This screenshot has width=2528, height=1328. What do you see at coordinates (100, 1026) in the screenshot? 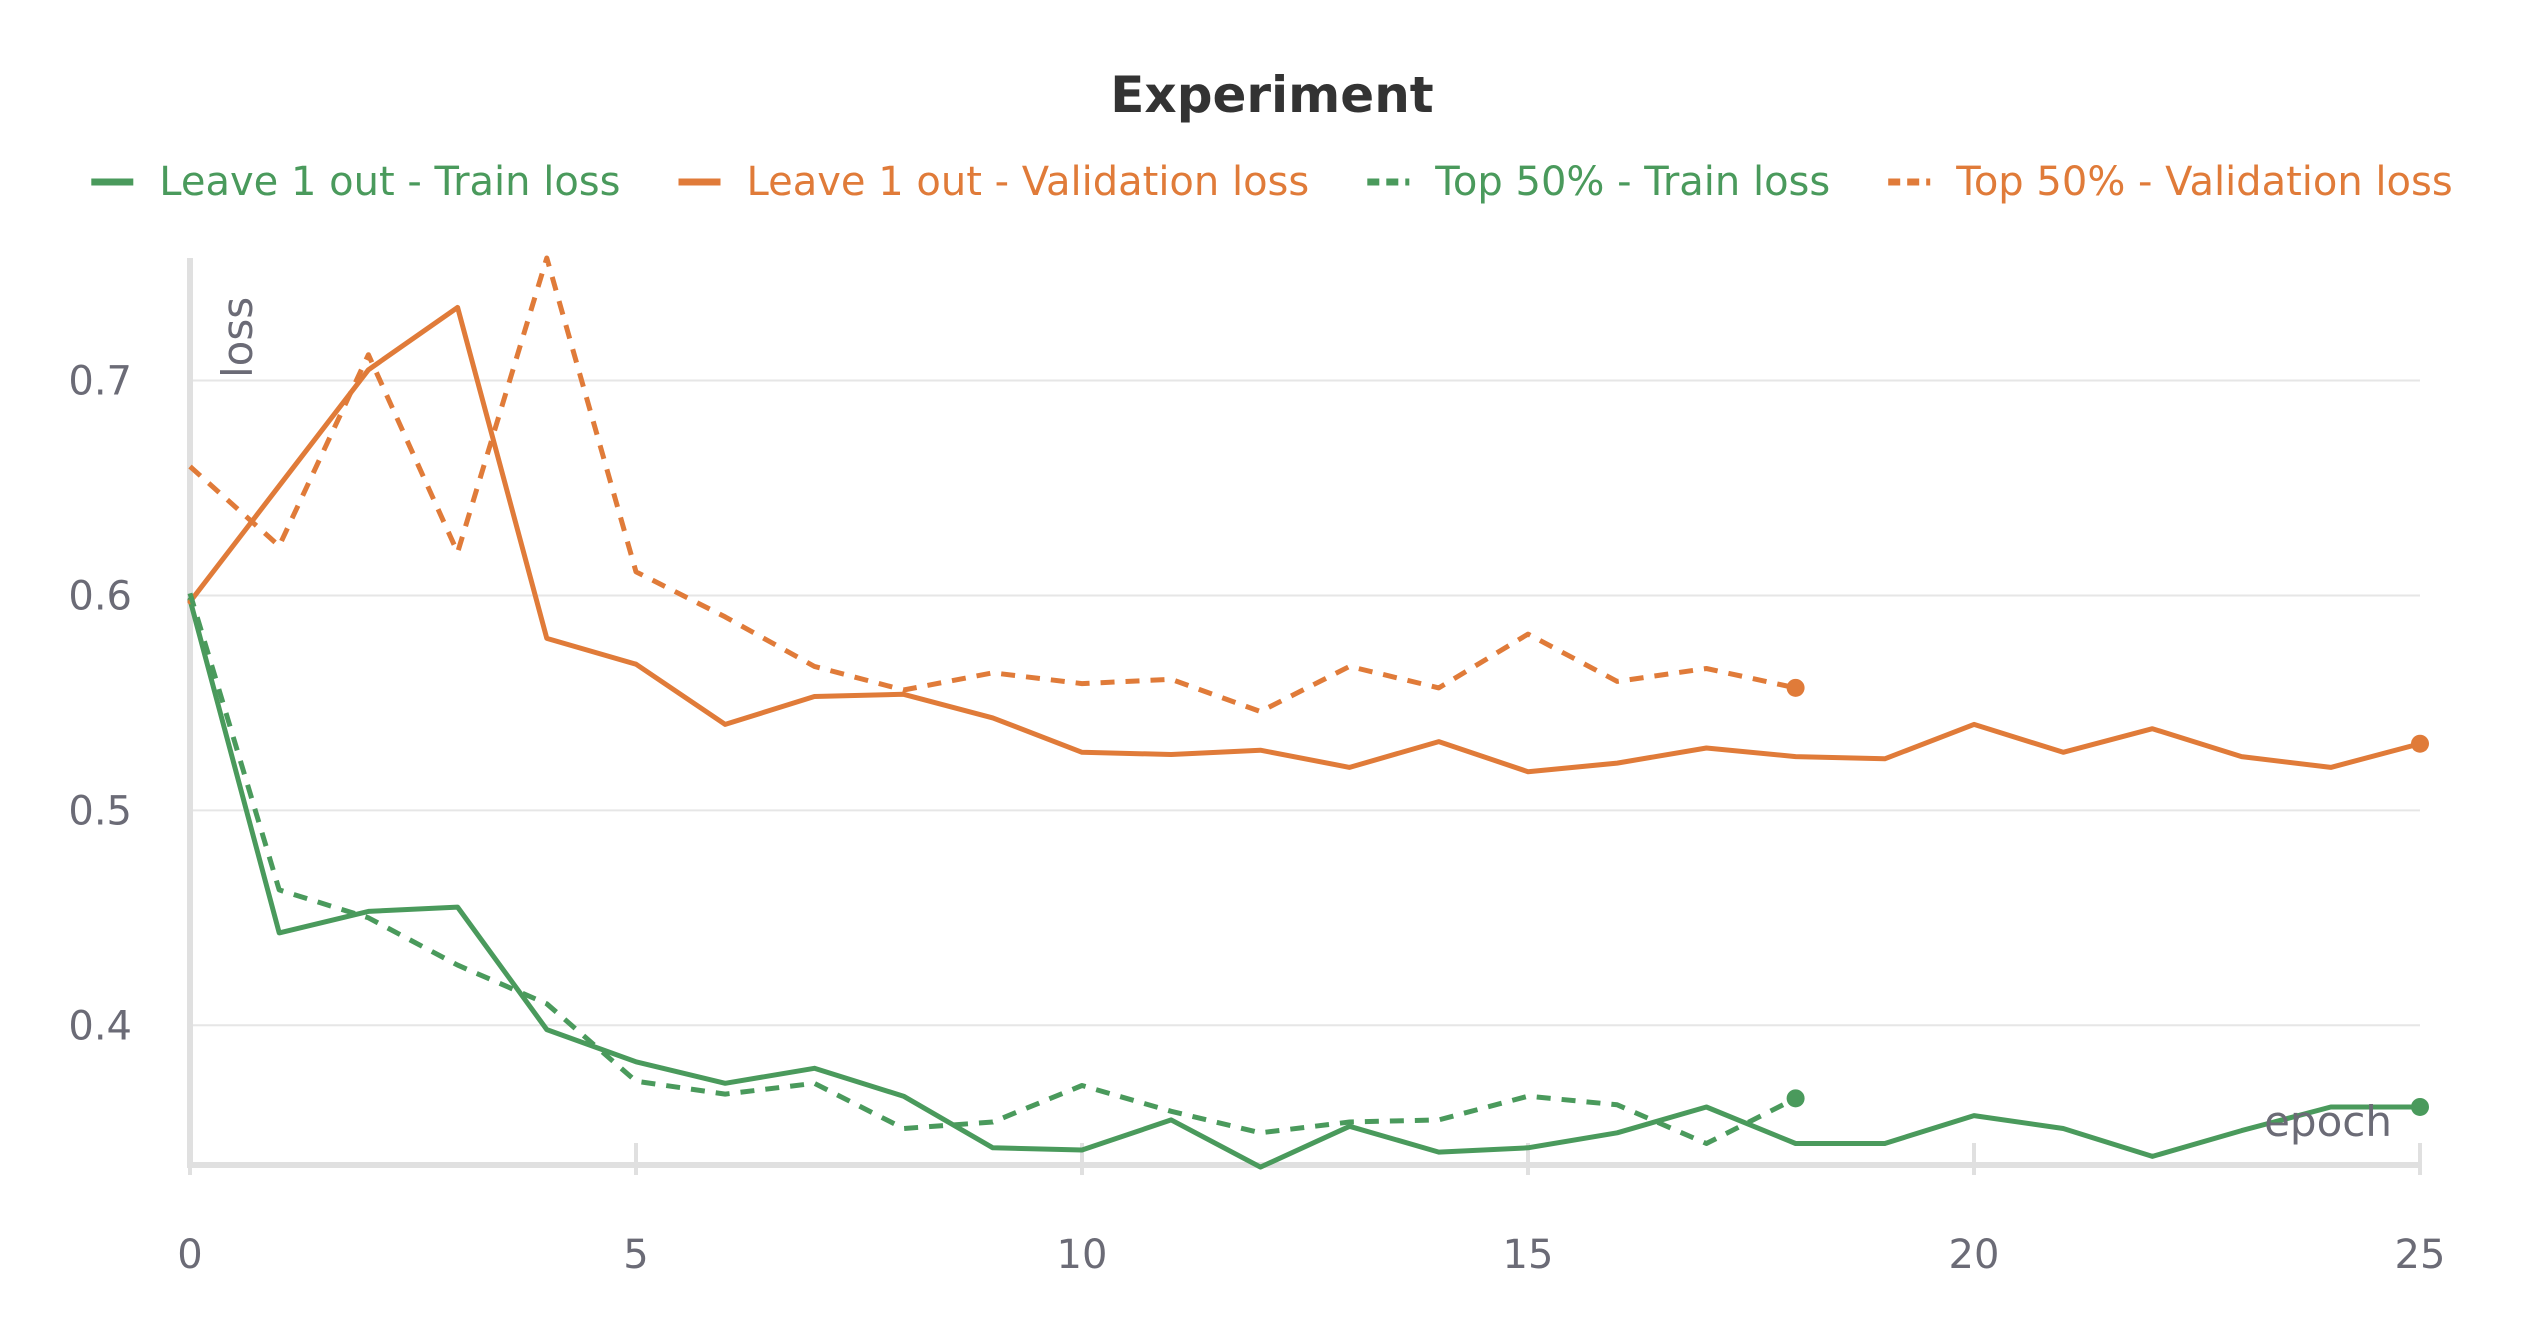
I see `y-tick-label-0: 0.4` at bounding box center [100, 1026].